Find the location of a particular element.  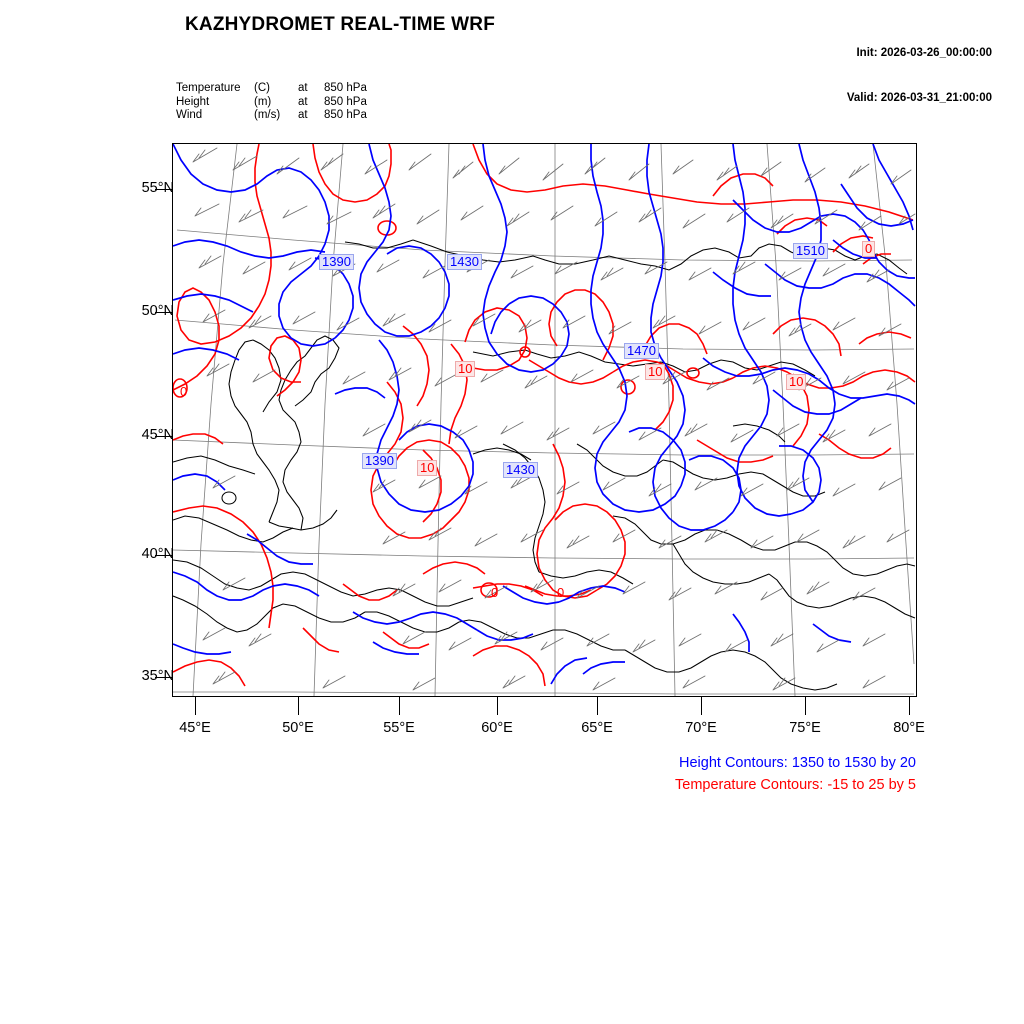

field-units: (m/s) is located at coordinates (267, 115).